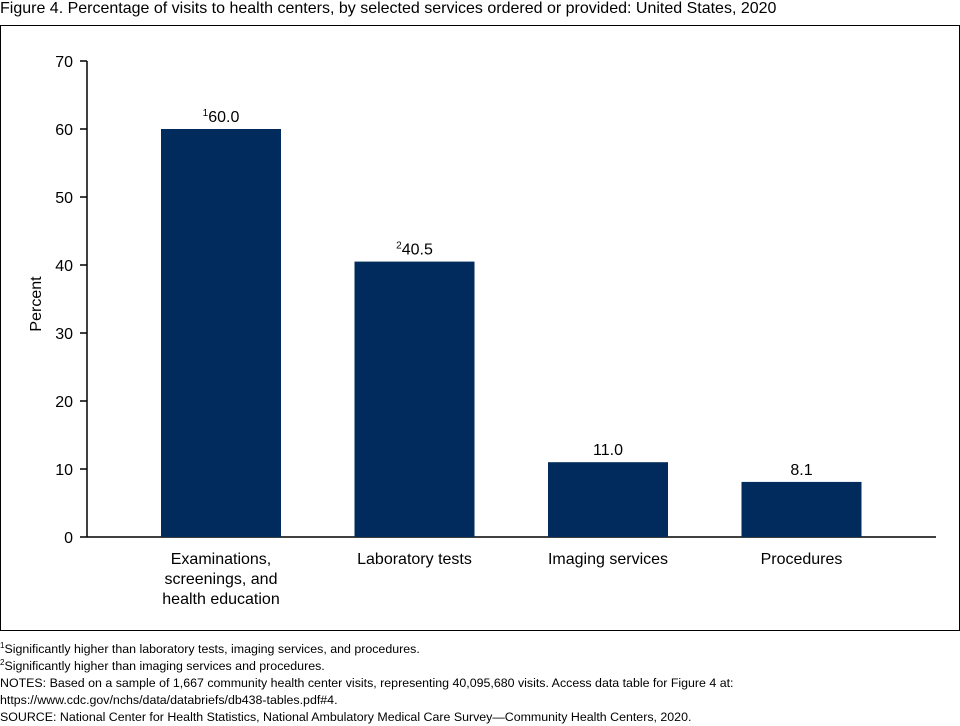  What do you see at coordinates (36, 304) in the screenshot?
I see `y-axis-label: Percent` at bounding box center [36, 304].